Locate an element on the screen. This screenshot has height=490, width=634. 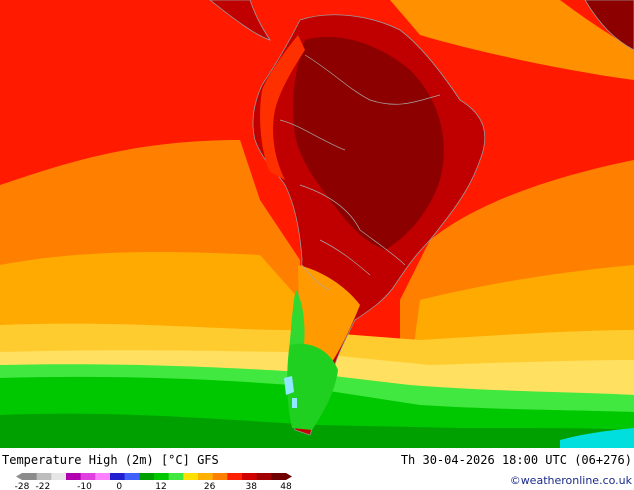
legend-tick-label: 38 is located at coordinates (252, 486).